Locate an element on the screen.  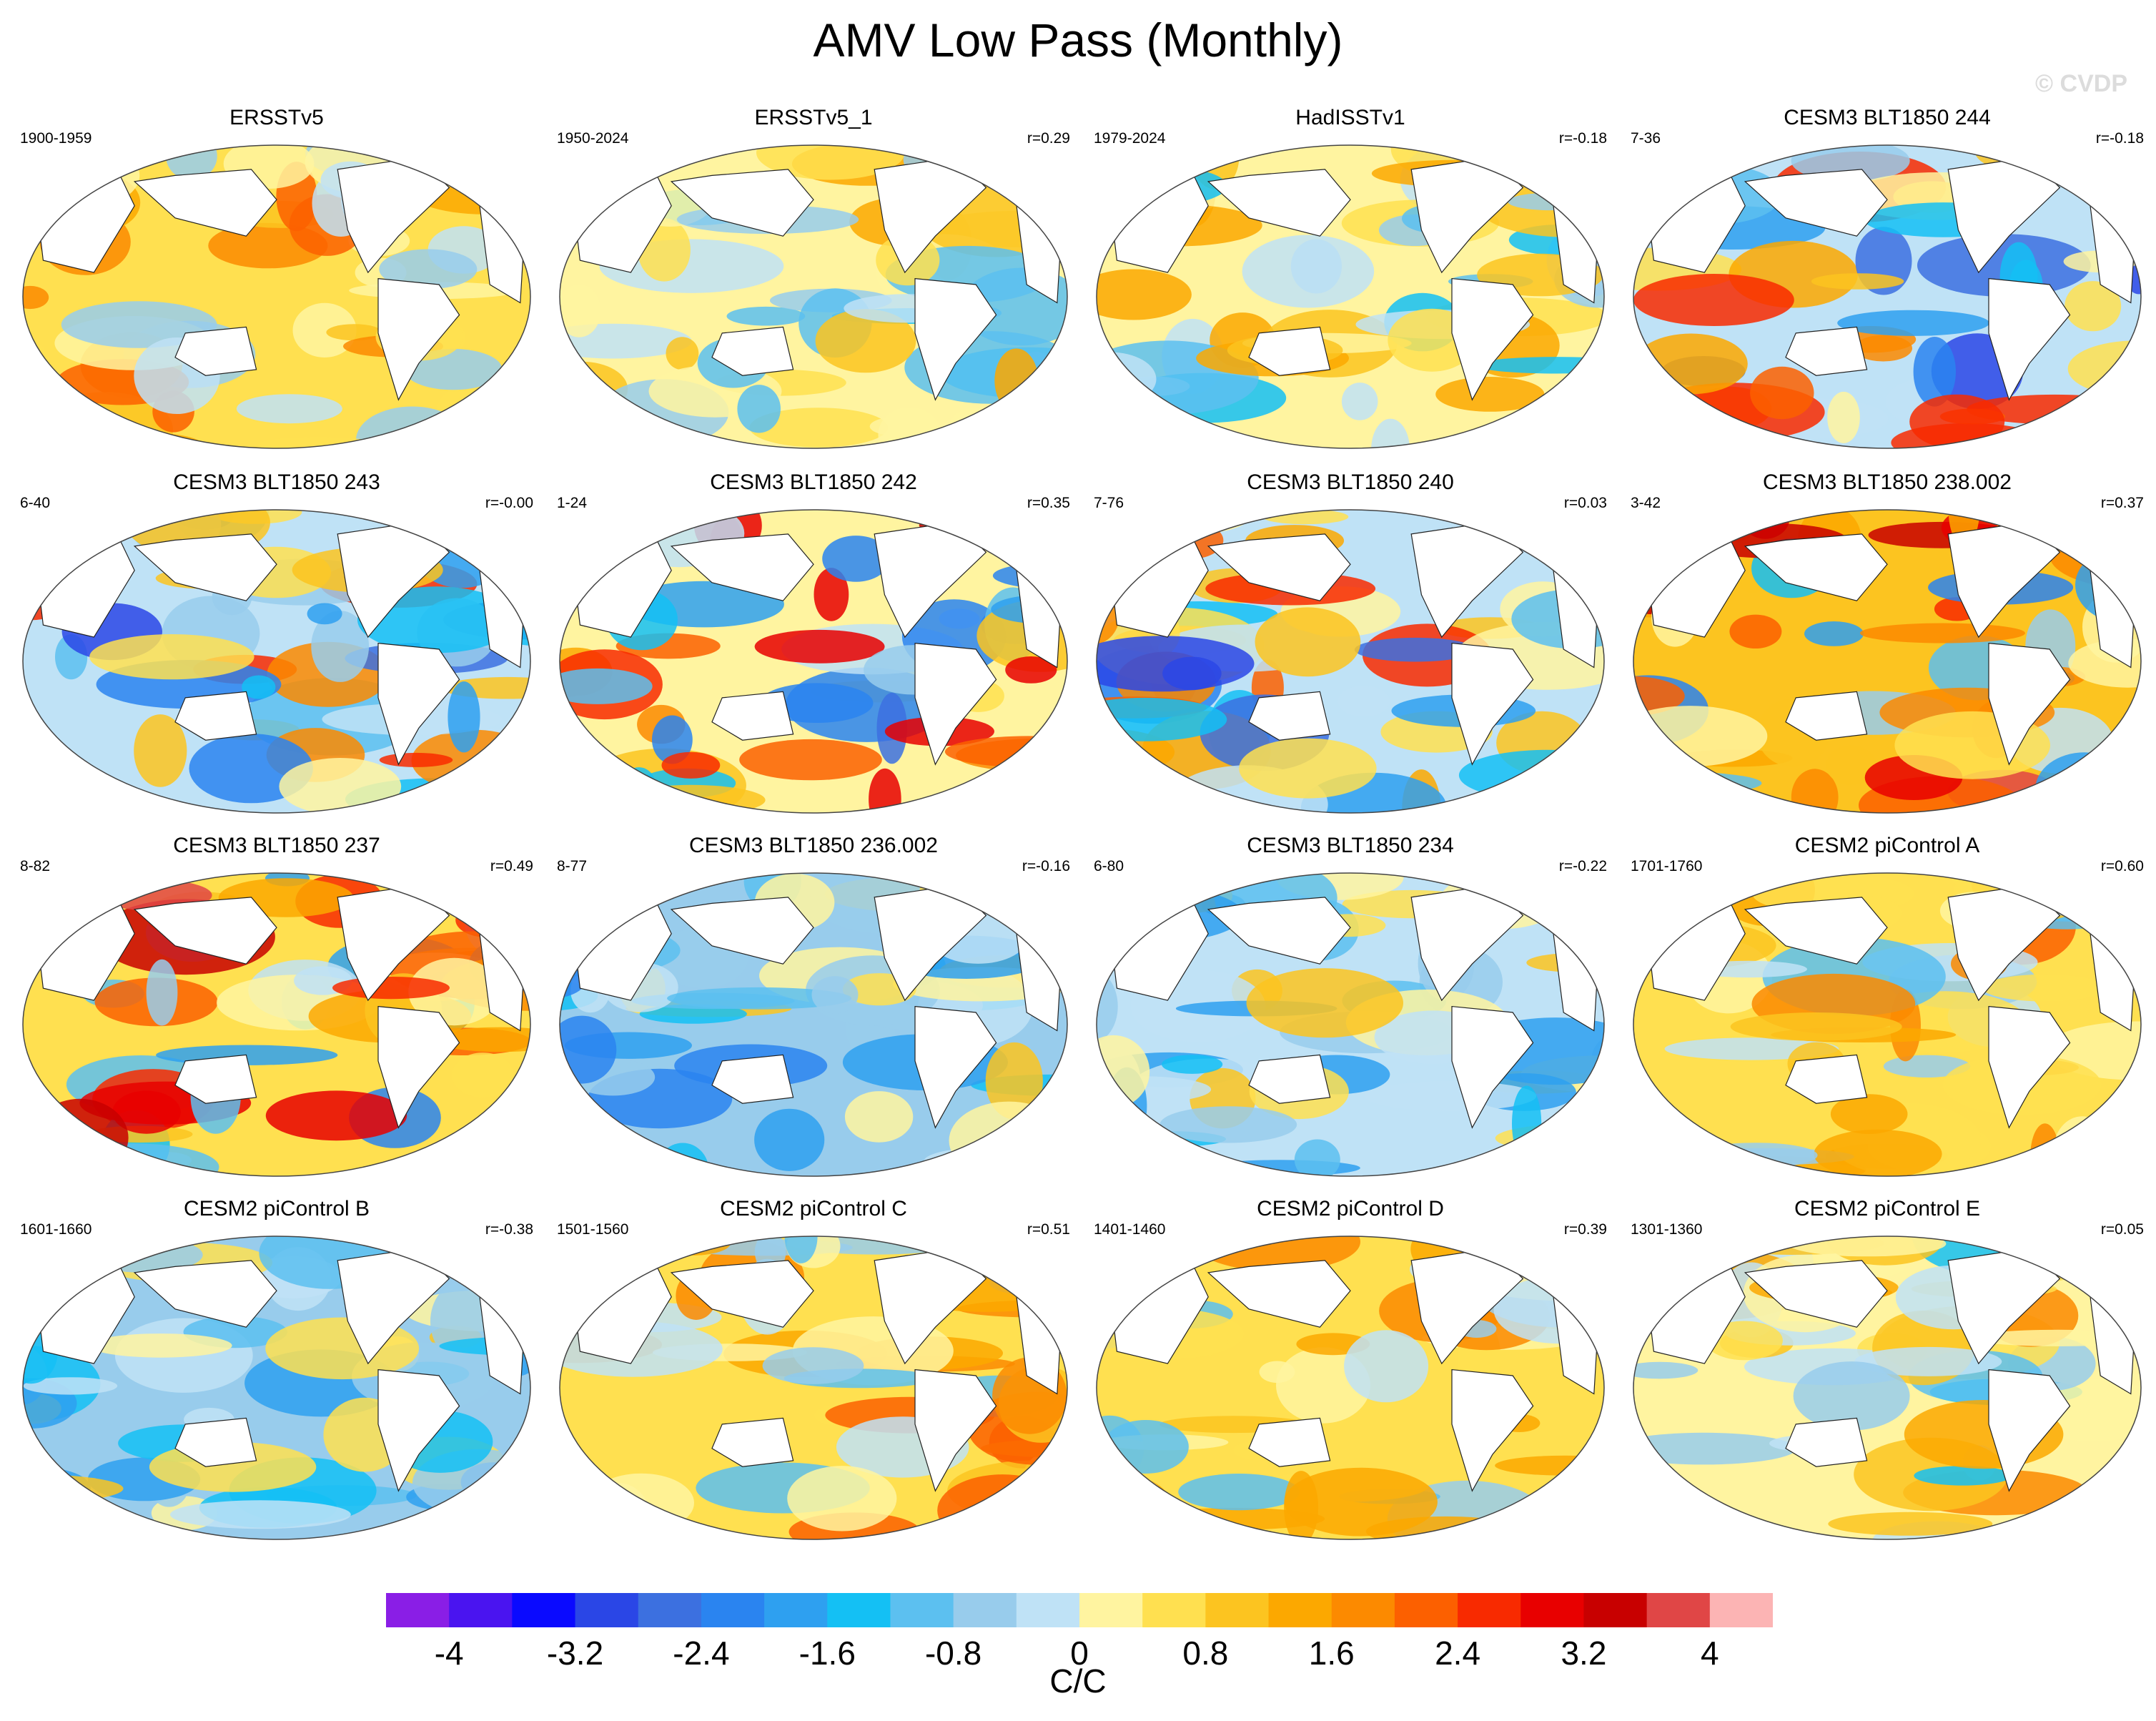
colorbar-tick-label: -1.6 is located at coordinates (827, 1653).